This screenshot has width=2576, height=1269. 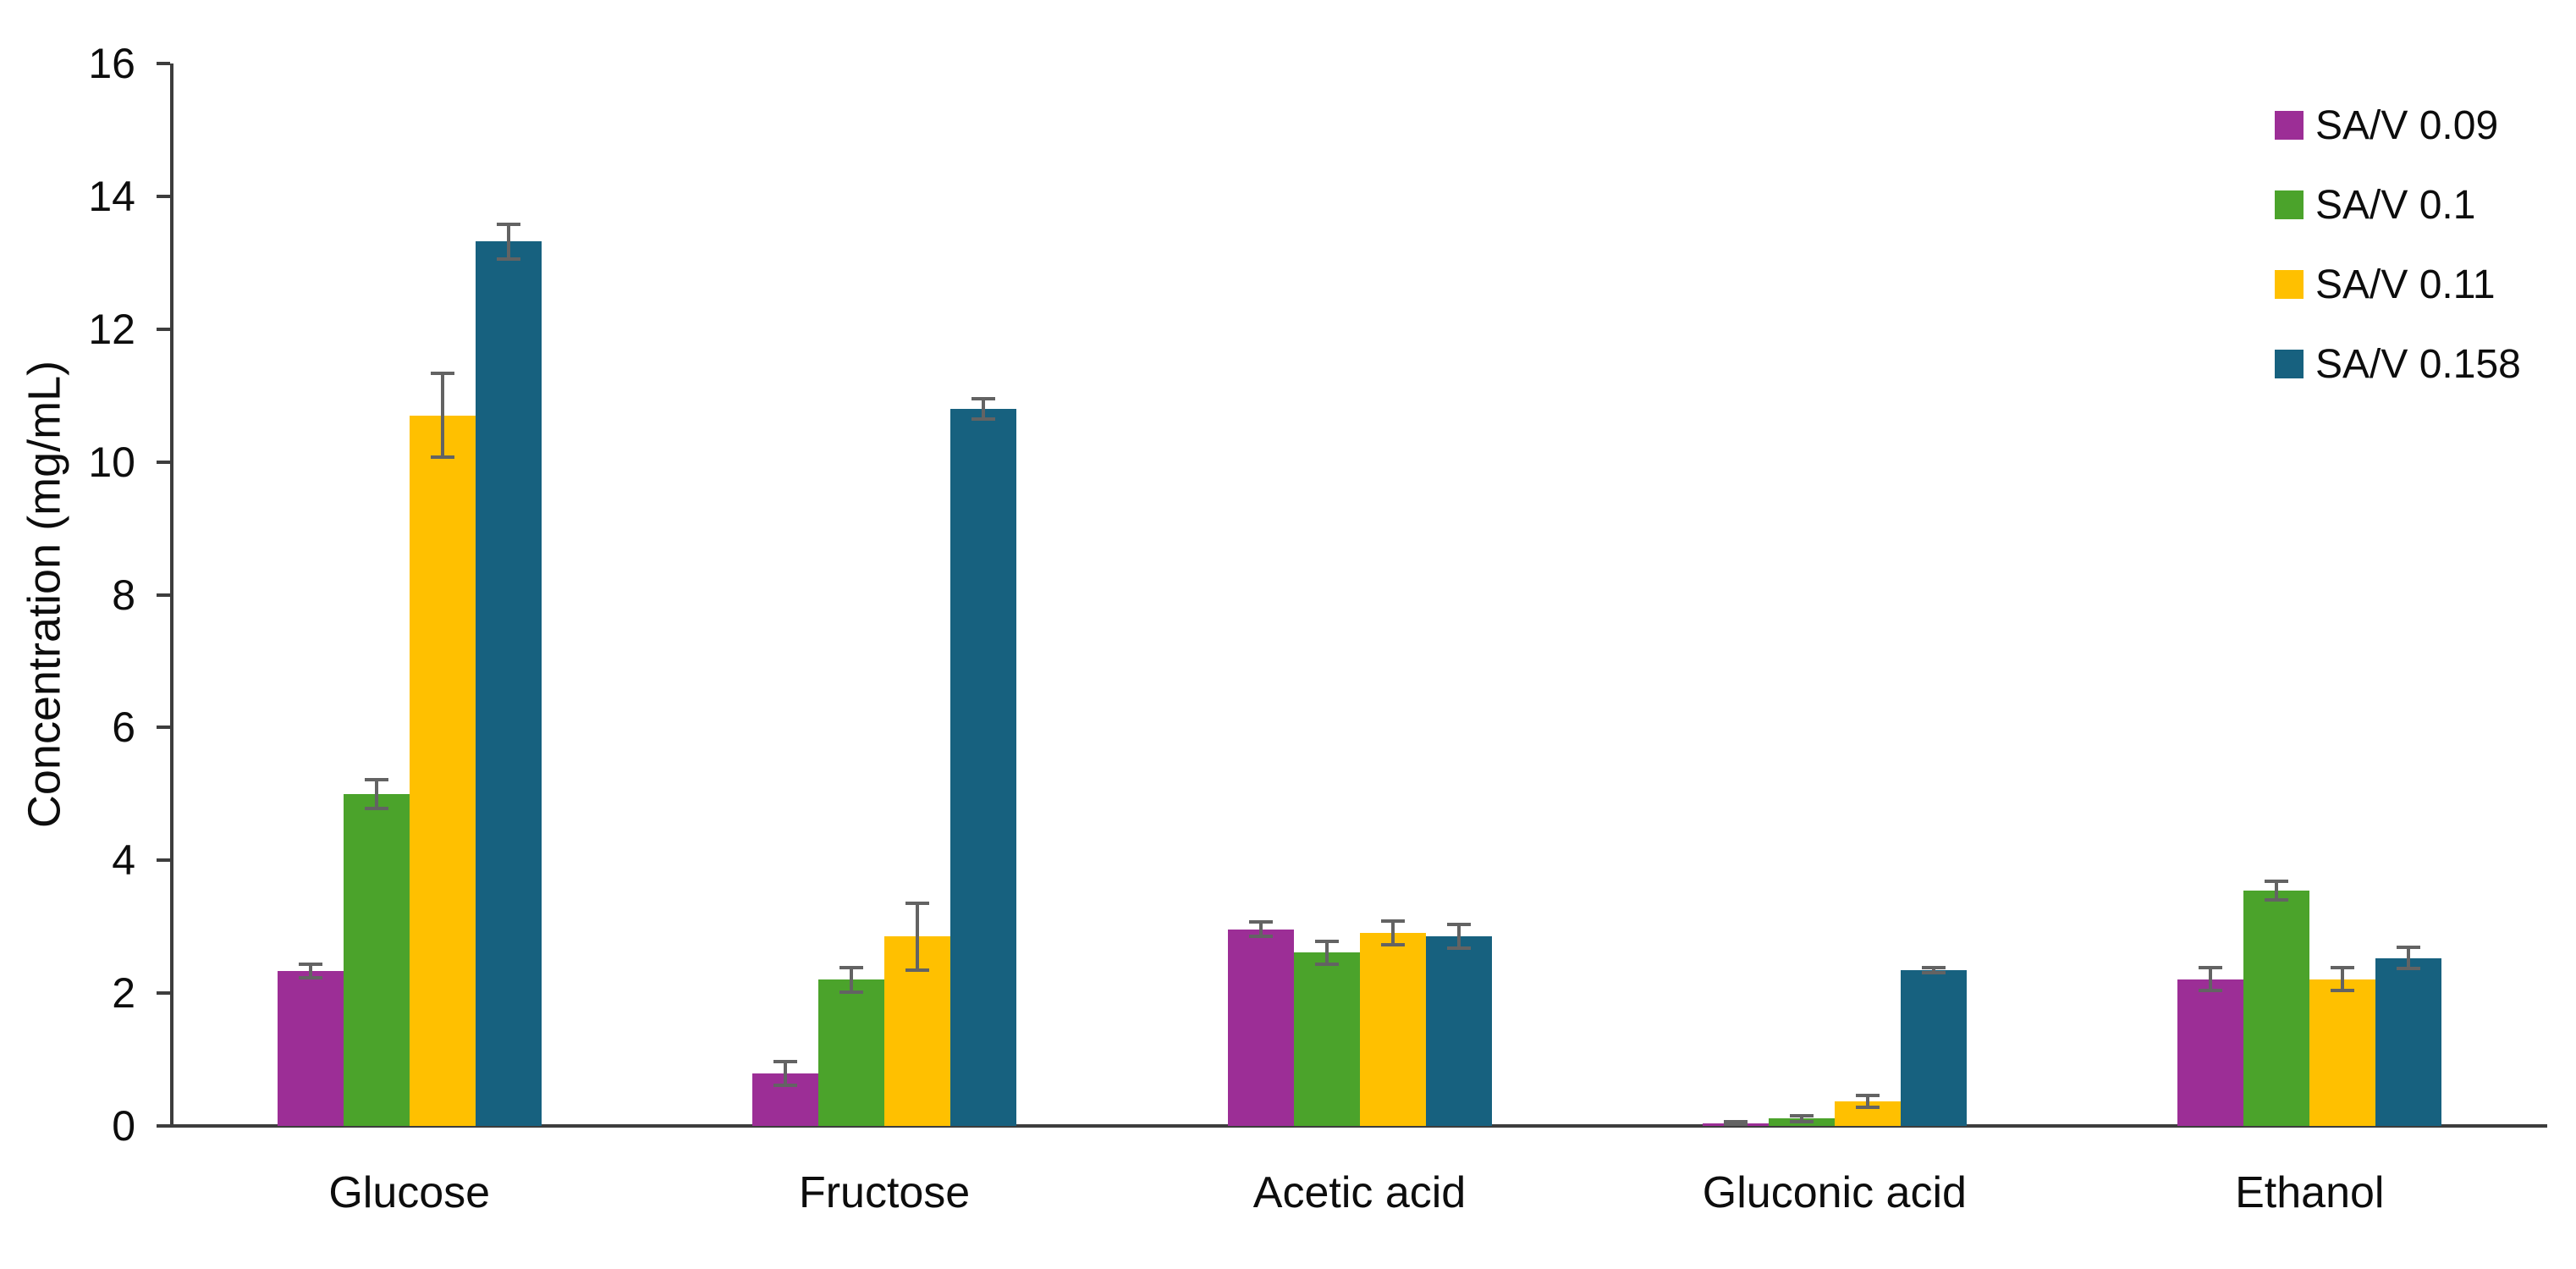 What do you see at coordinates (123, 993) in the screenshot?
I see `y-tick-label: 2` at bounding box center [123, 993].